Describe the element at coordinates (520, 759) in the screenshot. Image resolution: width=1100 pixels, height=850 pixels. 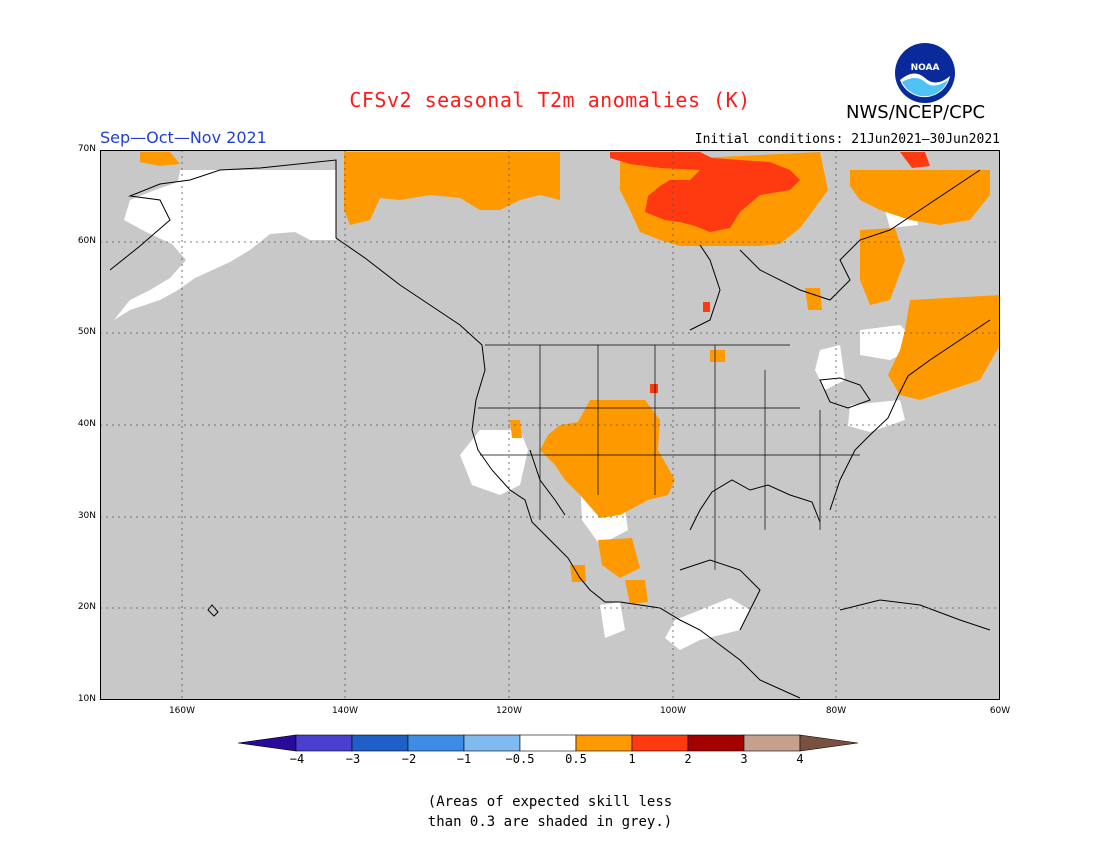
I see `colorbar-label-neg0p5: −0.5` at that location.